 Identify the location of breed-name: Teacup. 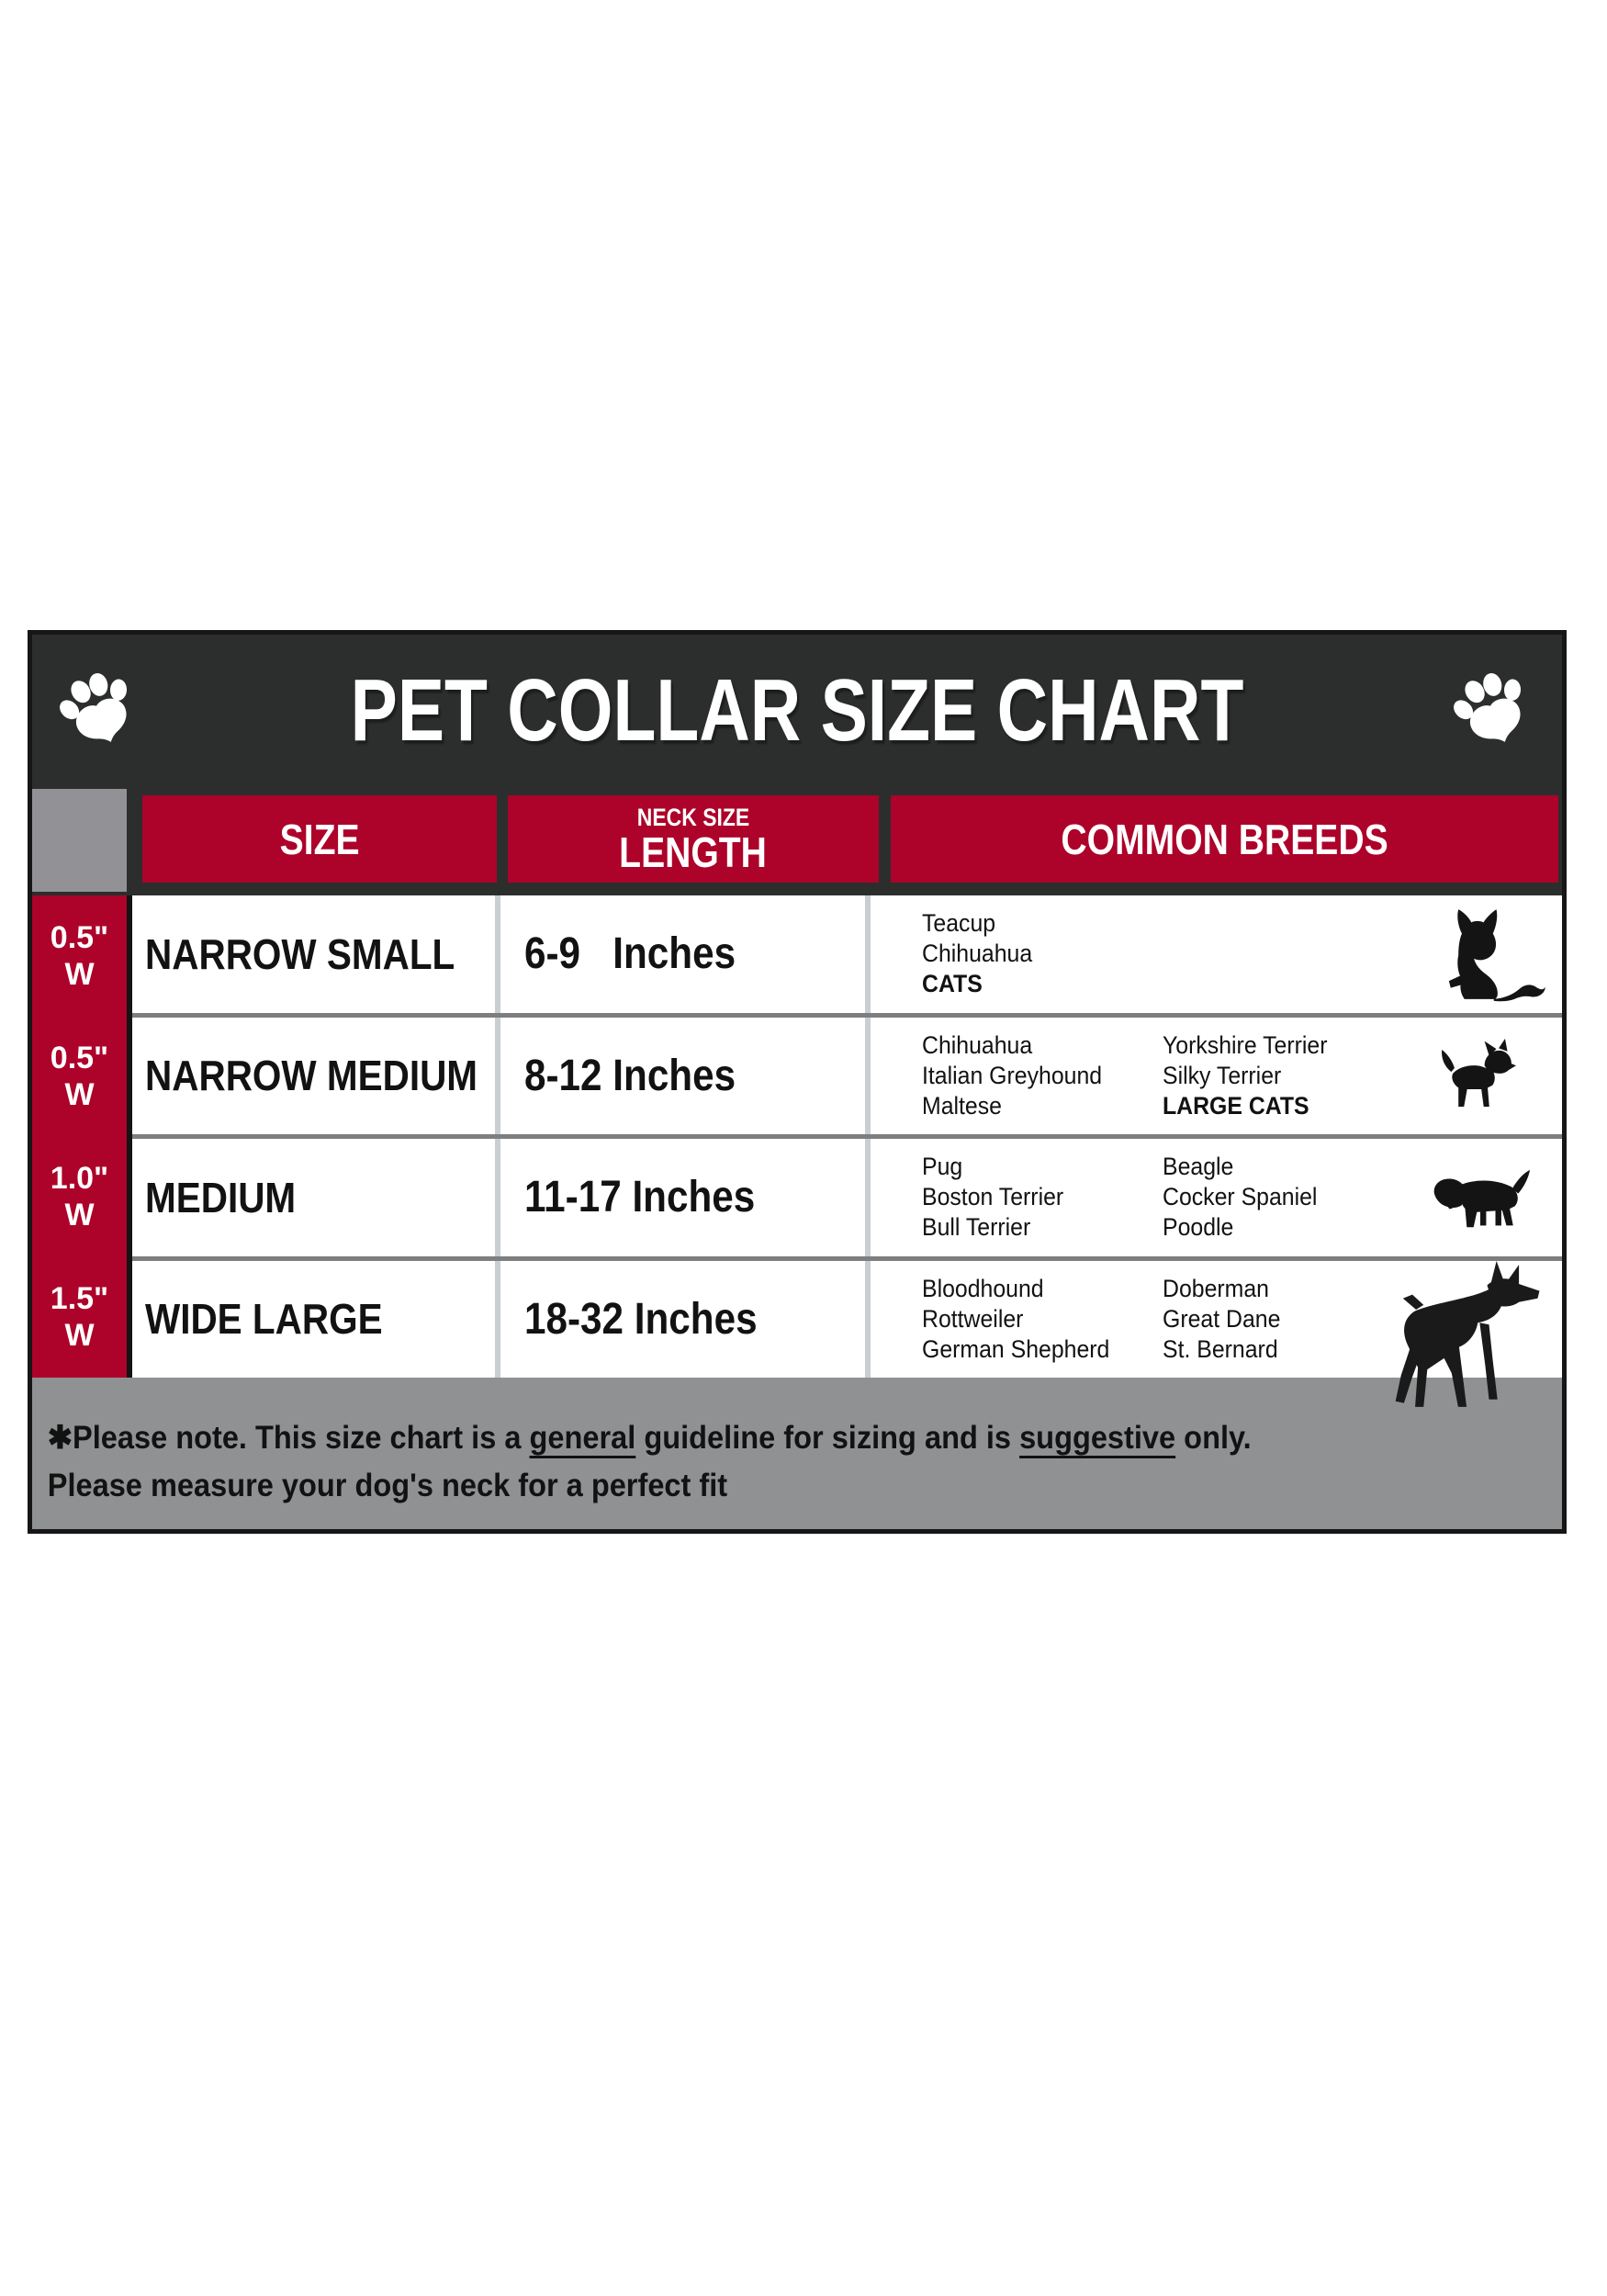
(959, 923).